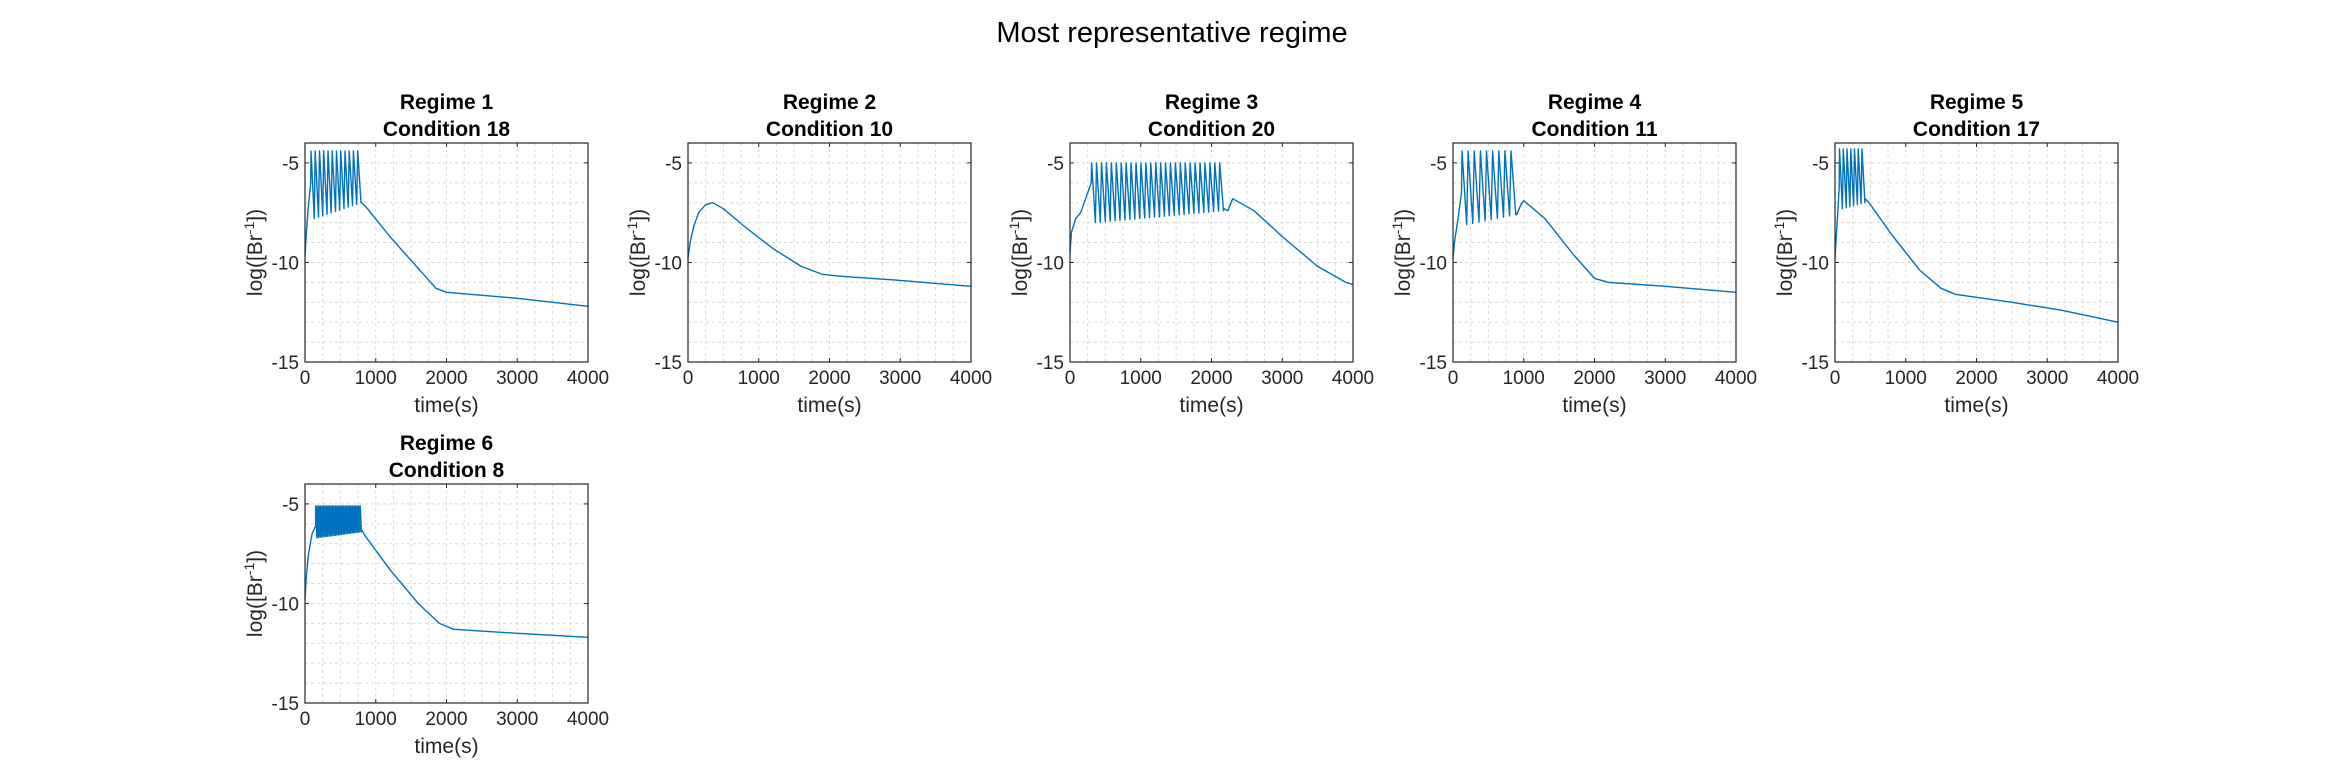 The height and width of the screenshot is (781, 2344). Describe the element at coordinates (1977, 102) in the screenshot. I see `subplot-title-line1: Regime 5` at that location.